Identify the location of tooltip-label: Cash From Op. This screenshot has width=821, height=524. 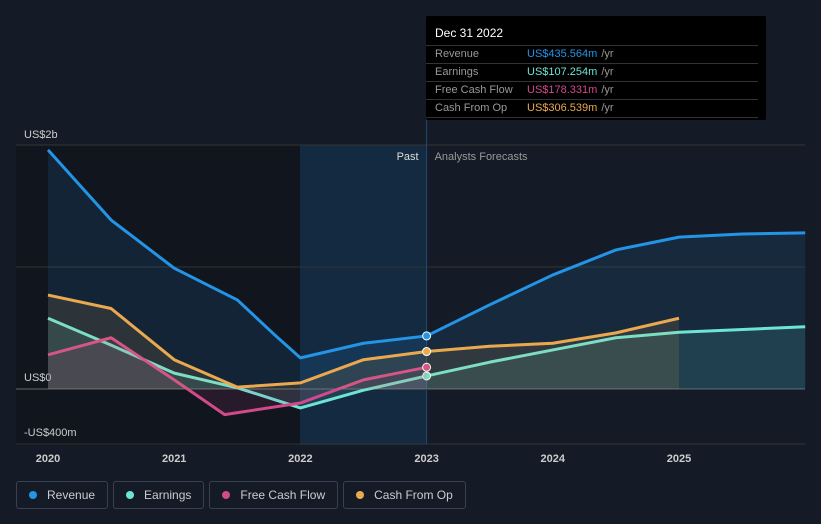
(471, 108).